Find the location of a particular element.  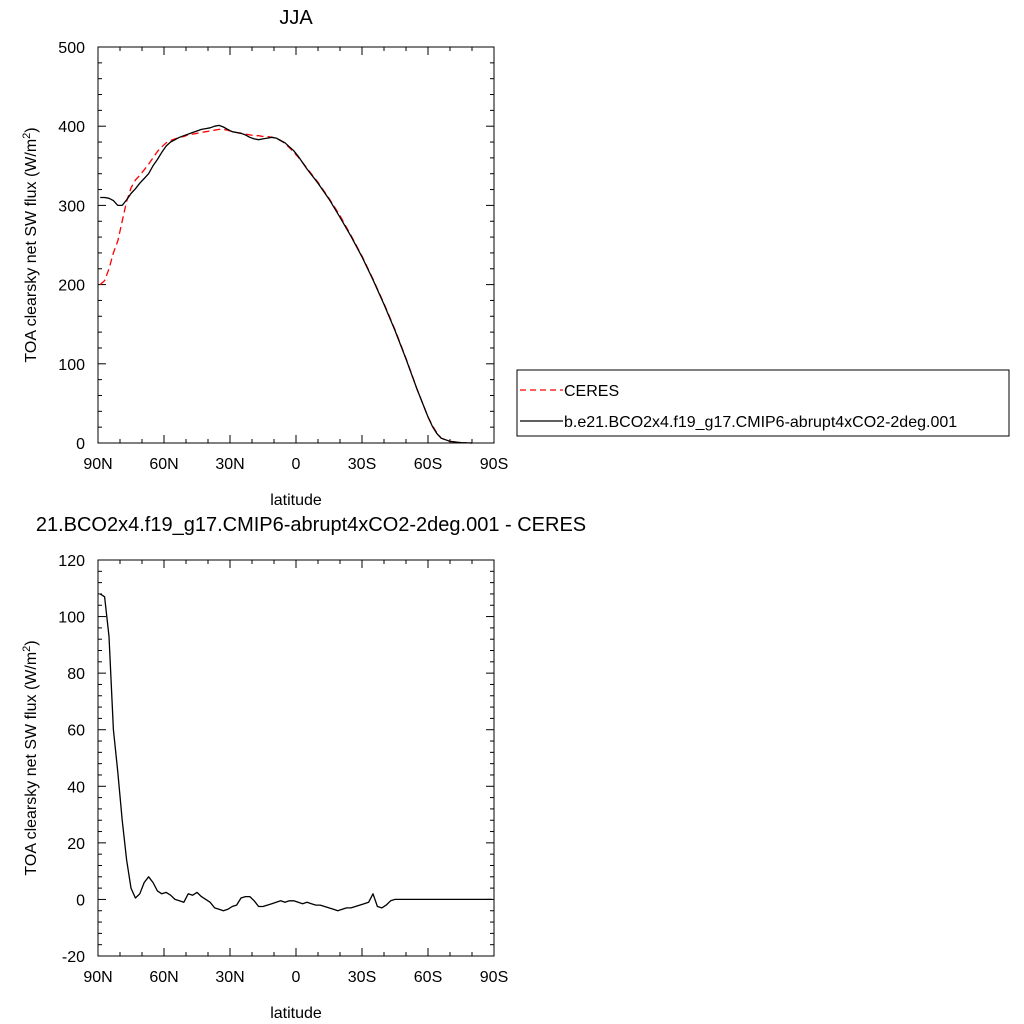

chart-2-ylabel-main: TOA clearsky net SW flux (W/m is located at coordinates (31, 764).